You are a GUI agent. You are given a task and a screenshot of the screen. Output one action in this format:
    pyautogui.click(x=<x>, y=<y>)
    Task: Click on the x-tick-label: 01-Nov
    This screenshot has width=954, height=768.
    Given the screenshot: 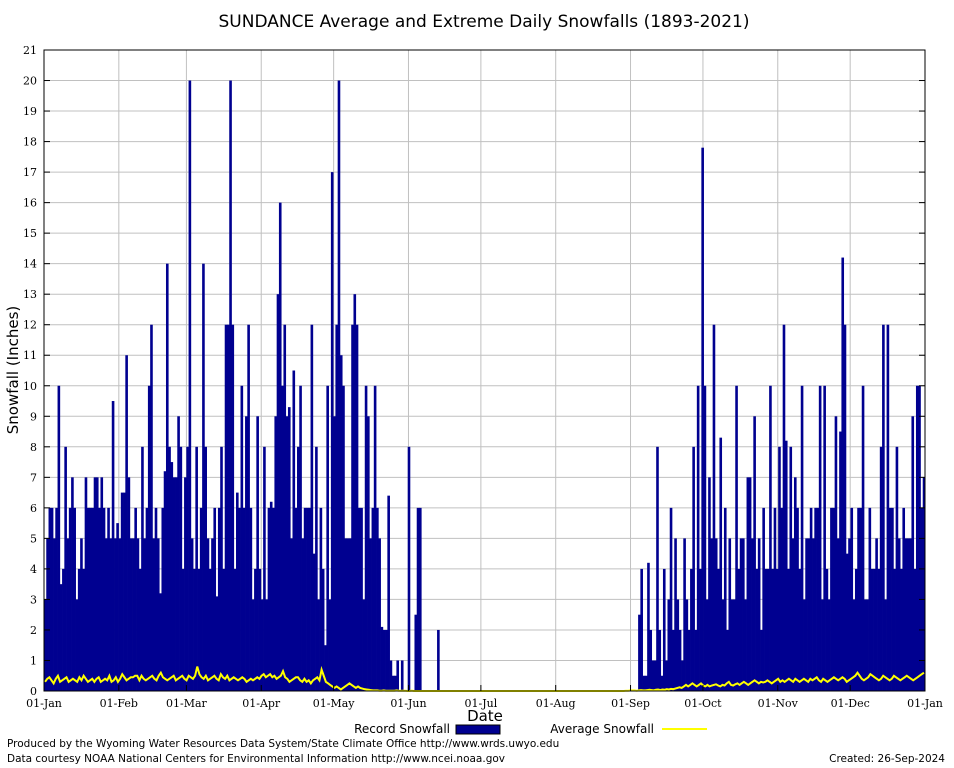 What is the action you would take?
    pyautogui.click(x=778, y=703)
    